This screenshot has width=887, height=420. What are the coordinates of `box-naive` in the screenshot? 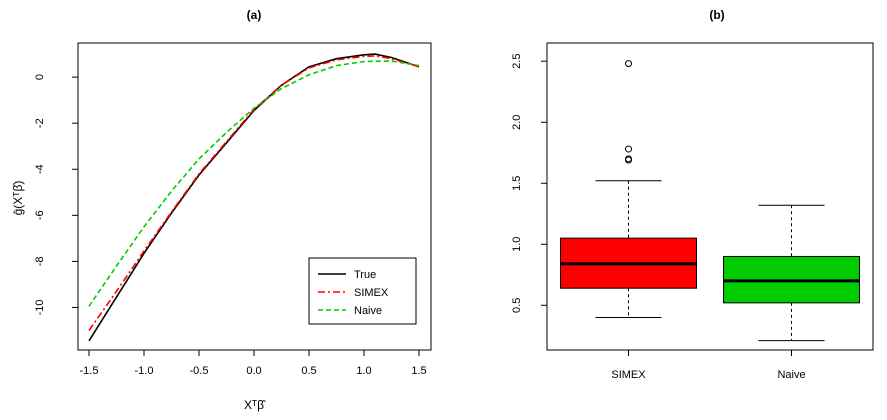 It's located at (791, 273).